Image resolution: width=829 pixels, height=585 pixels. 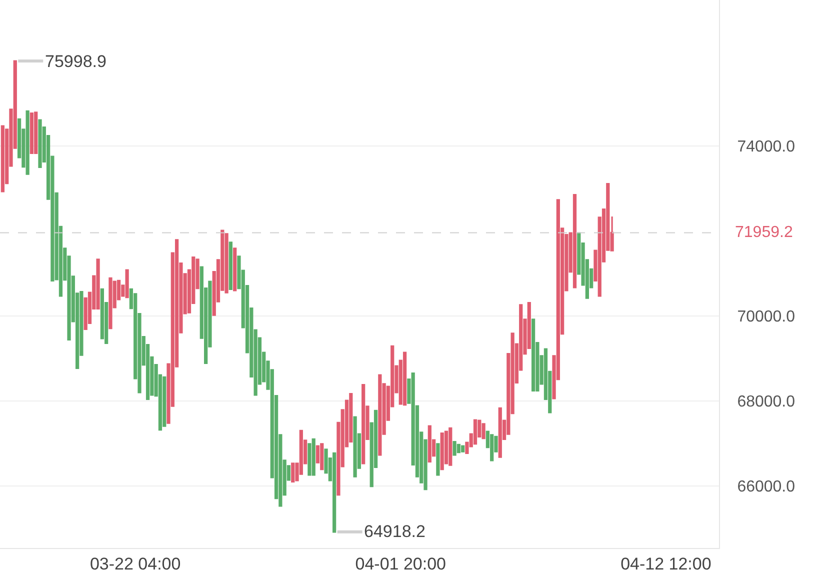 What do you see at coordinates (766, 402) in the screenshot?
I see `y-tick-label: 68000.0` at bounding box center [766, 402].